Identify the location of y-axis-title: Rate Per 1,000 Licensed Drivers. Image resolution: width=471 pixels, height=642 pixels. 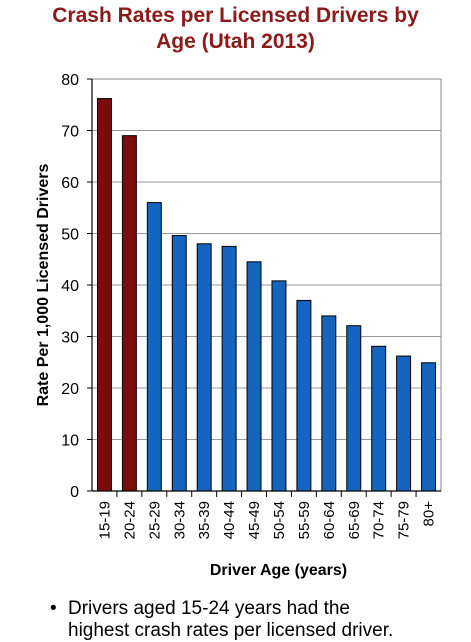
(43, 285).